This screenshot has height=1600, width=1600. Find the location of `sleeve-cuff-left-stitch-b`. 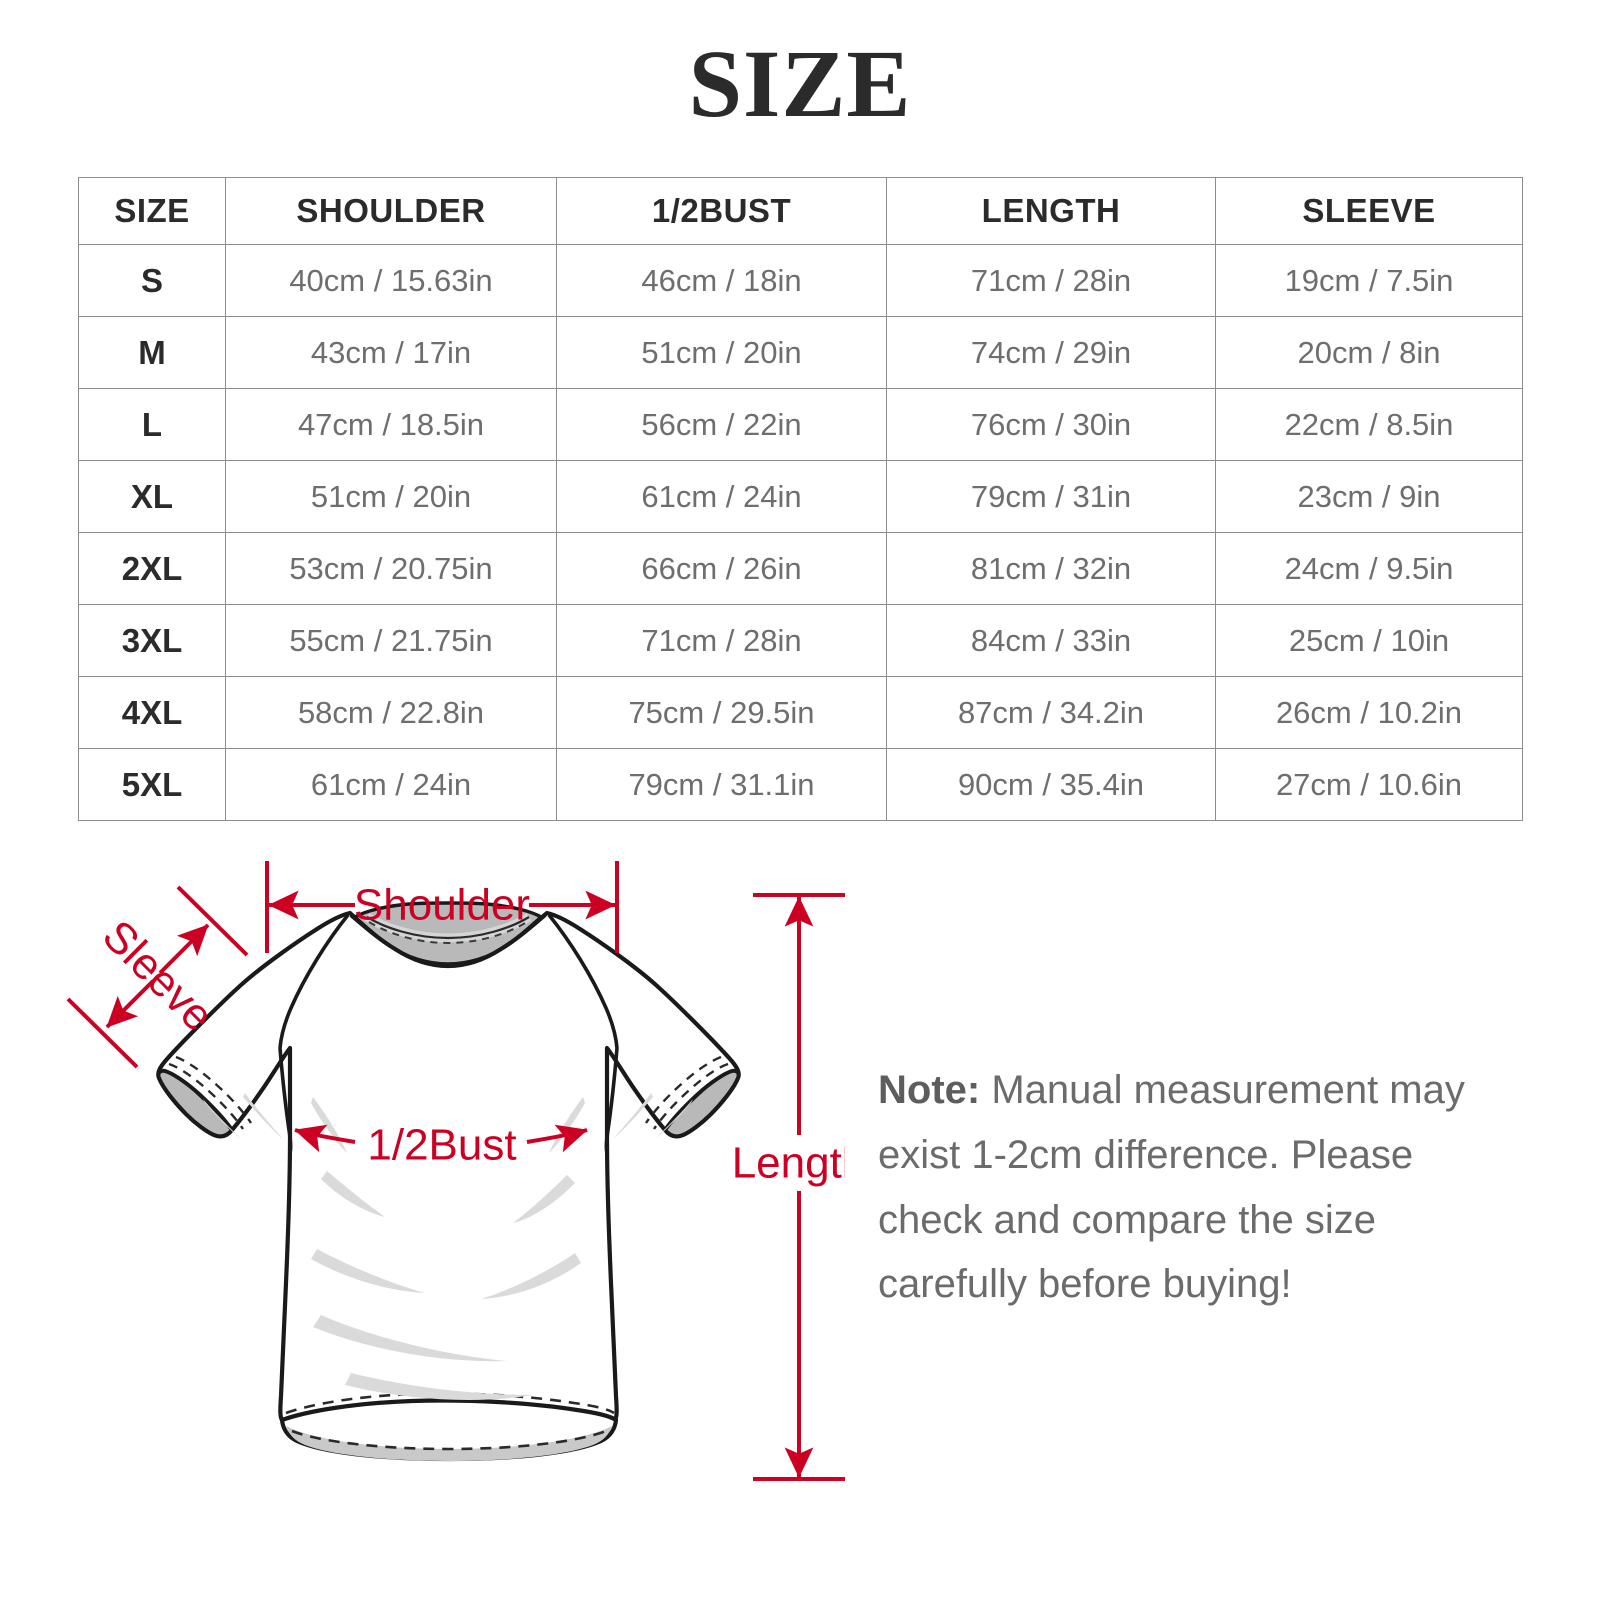

sleeve-cuff-left-stitch-b is located at coordinates (213, 1089).